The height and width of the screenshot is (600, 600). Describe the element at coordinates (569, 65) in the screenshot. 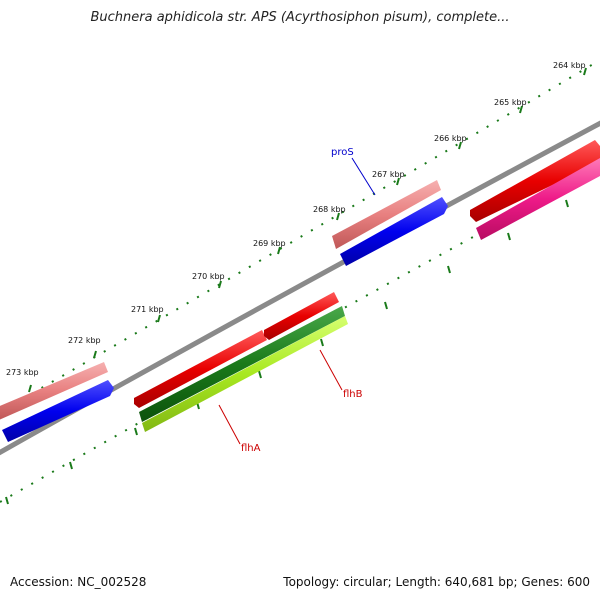

I see `kbp-label: 264 kbp` at that location.